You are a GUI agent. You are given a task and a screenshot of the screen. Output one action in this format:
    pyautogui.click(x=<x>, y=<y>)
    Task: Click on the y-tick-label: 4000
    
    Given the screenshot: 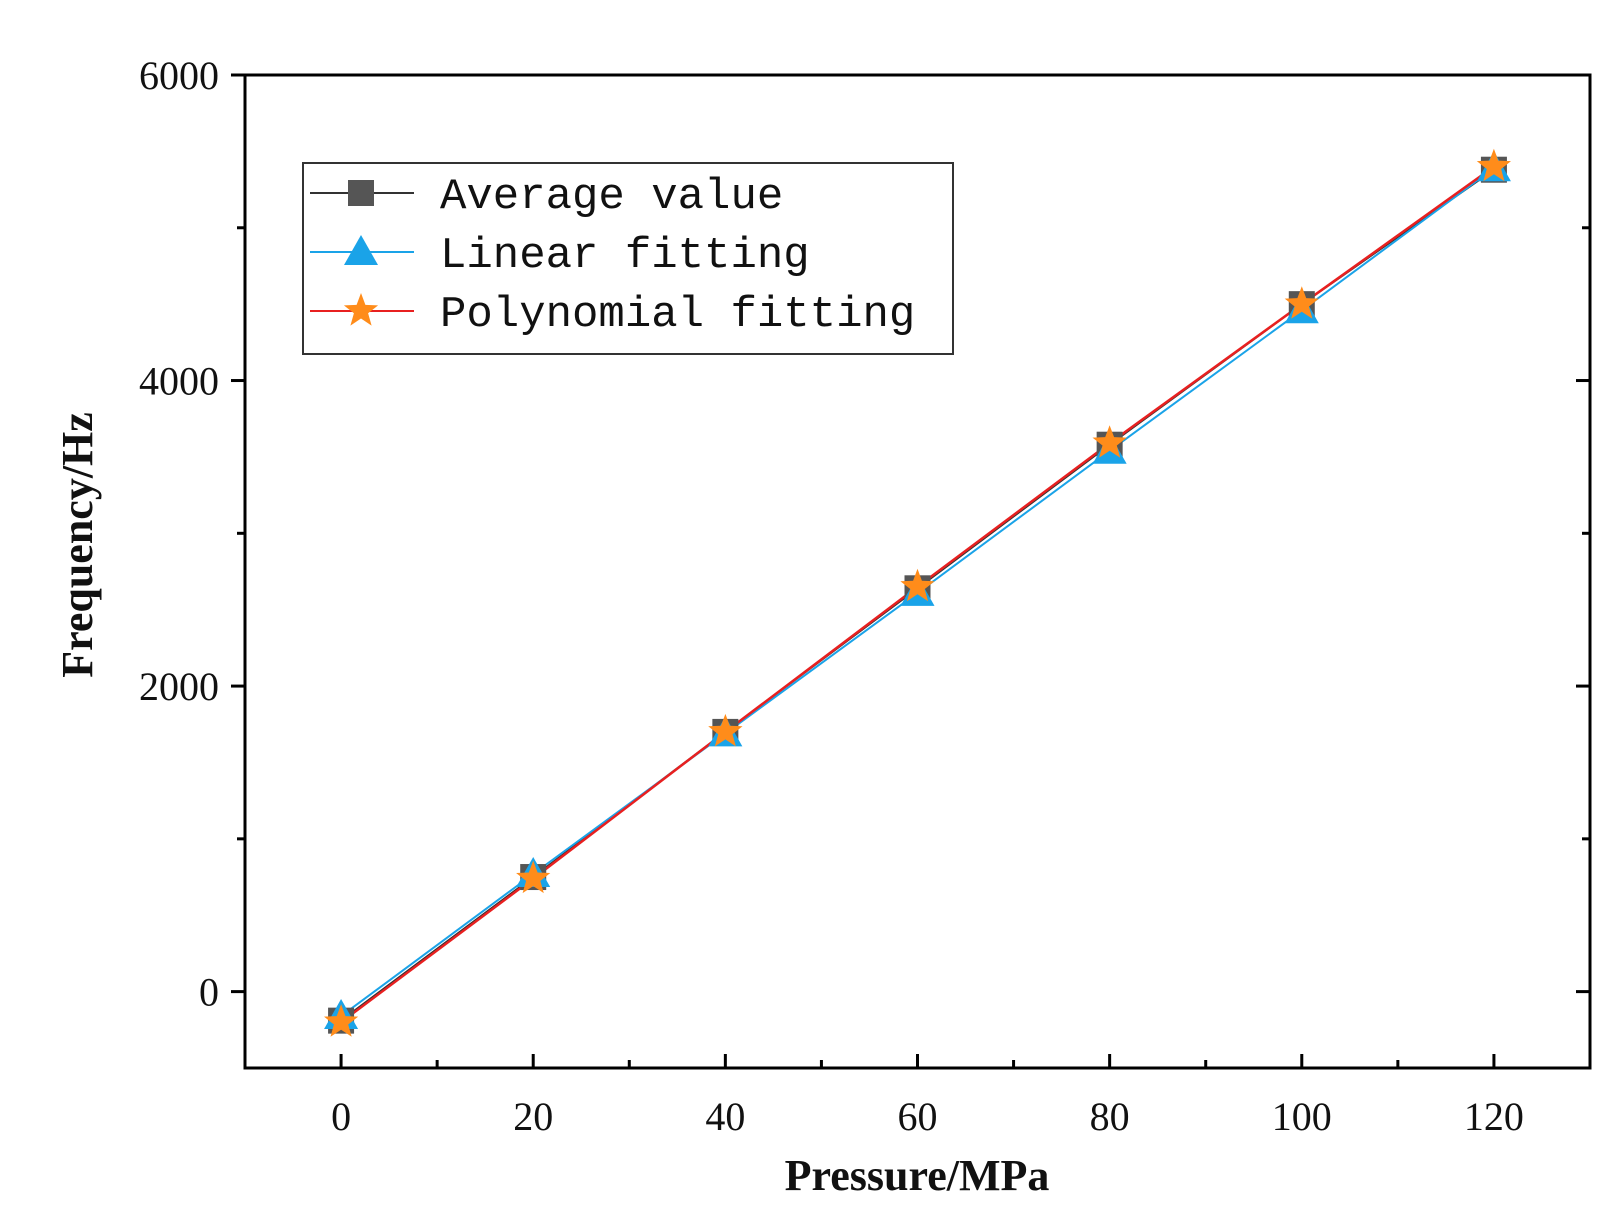 What is the action you would take?
    pyautogui.click(x=179, y=381)
    